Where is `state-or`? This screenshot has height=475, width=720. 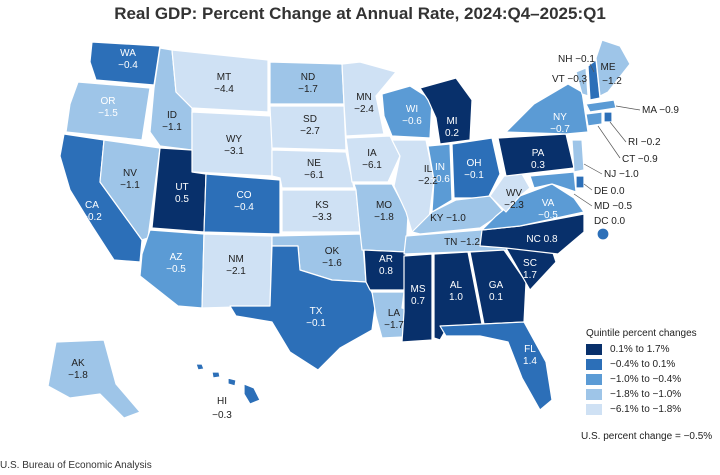
state-or is located at coordinates (108, 111).